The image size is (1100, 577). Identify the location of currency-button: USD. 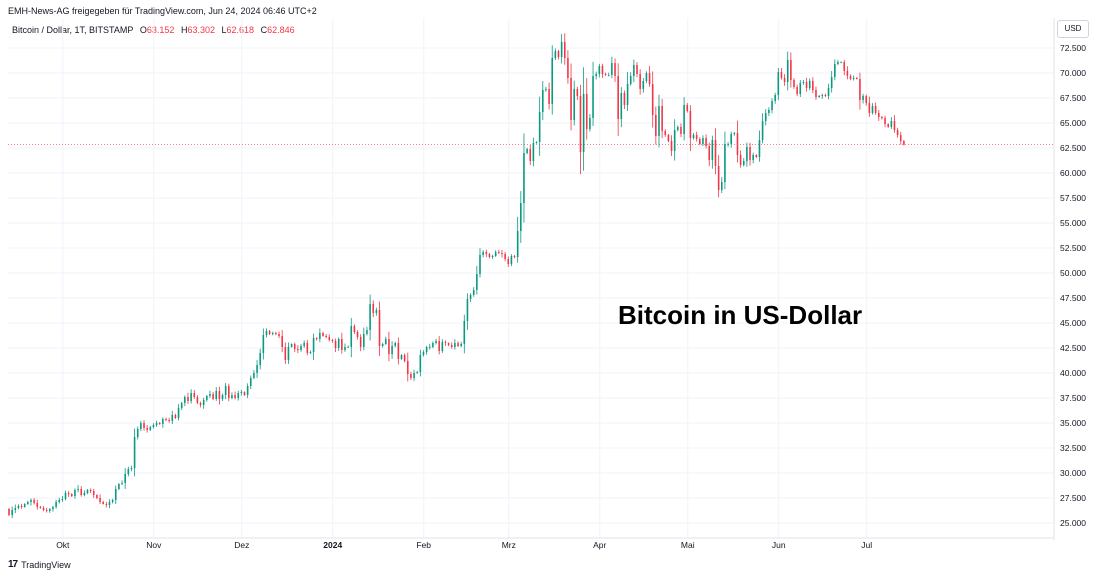
(1073, 29).